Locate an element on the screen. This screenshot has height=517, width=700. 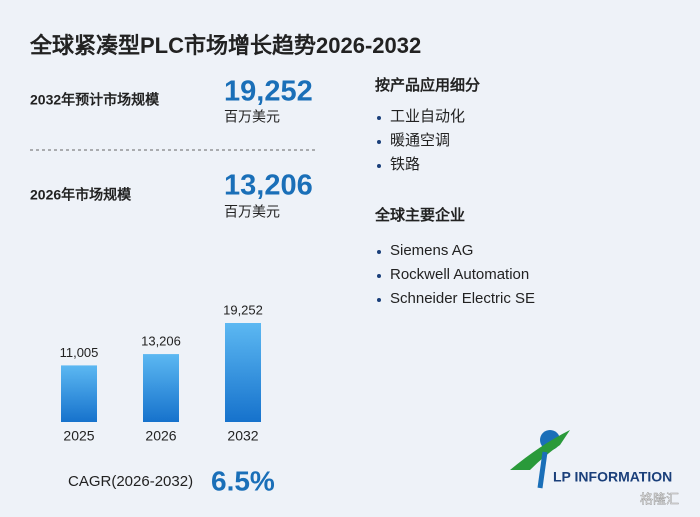
section-title: 全球主要企业 is located at coordinates (419, 215).